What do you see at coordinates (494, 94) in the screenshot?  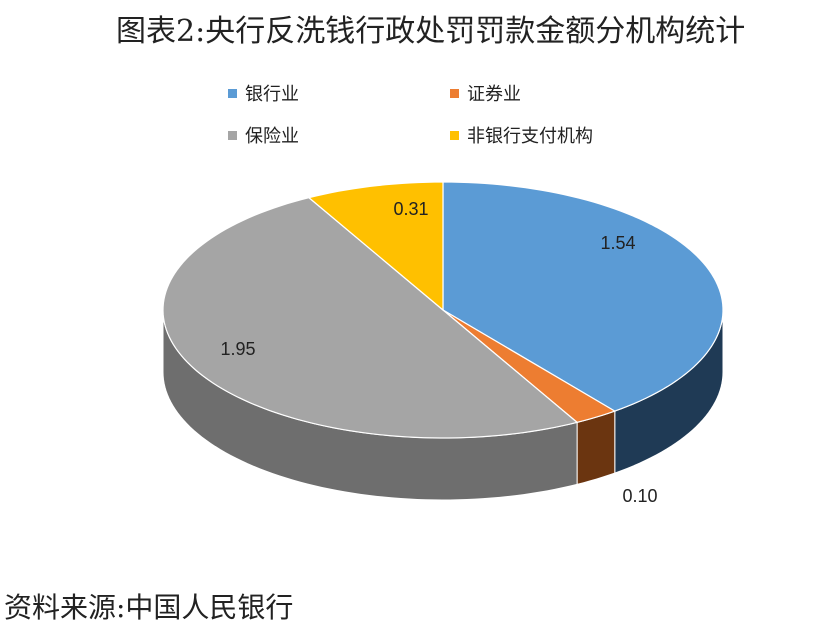 I see `legend-label-securities: 证券业` at bounding box center [494, 94].